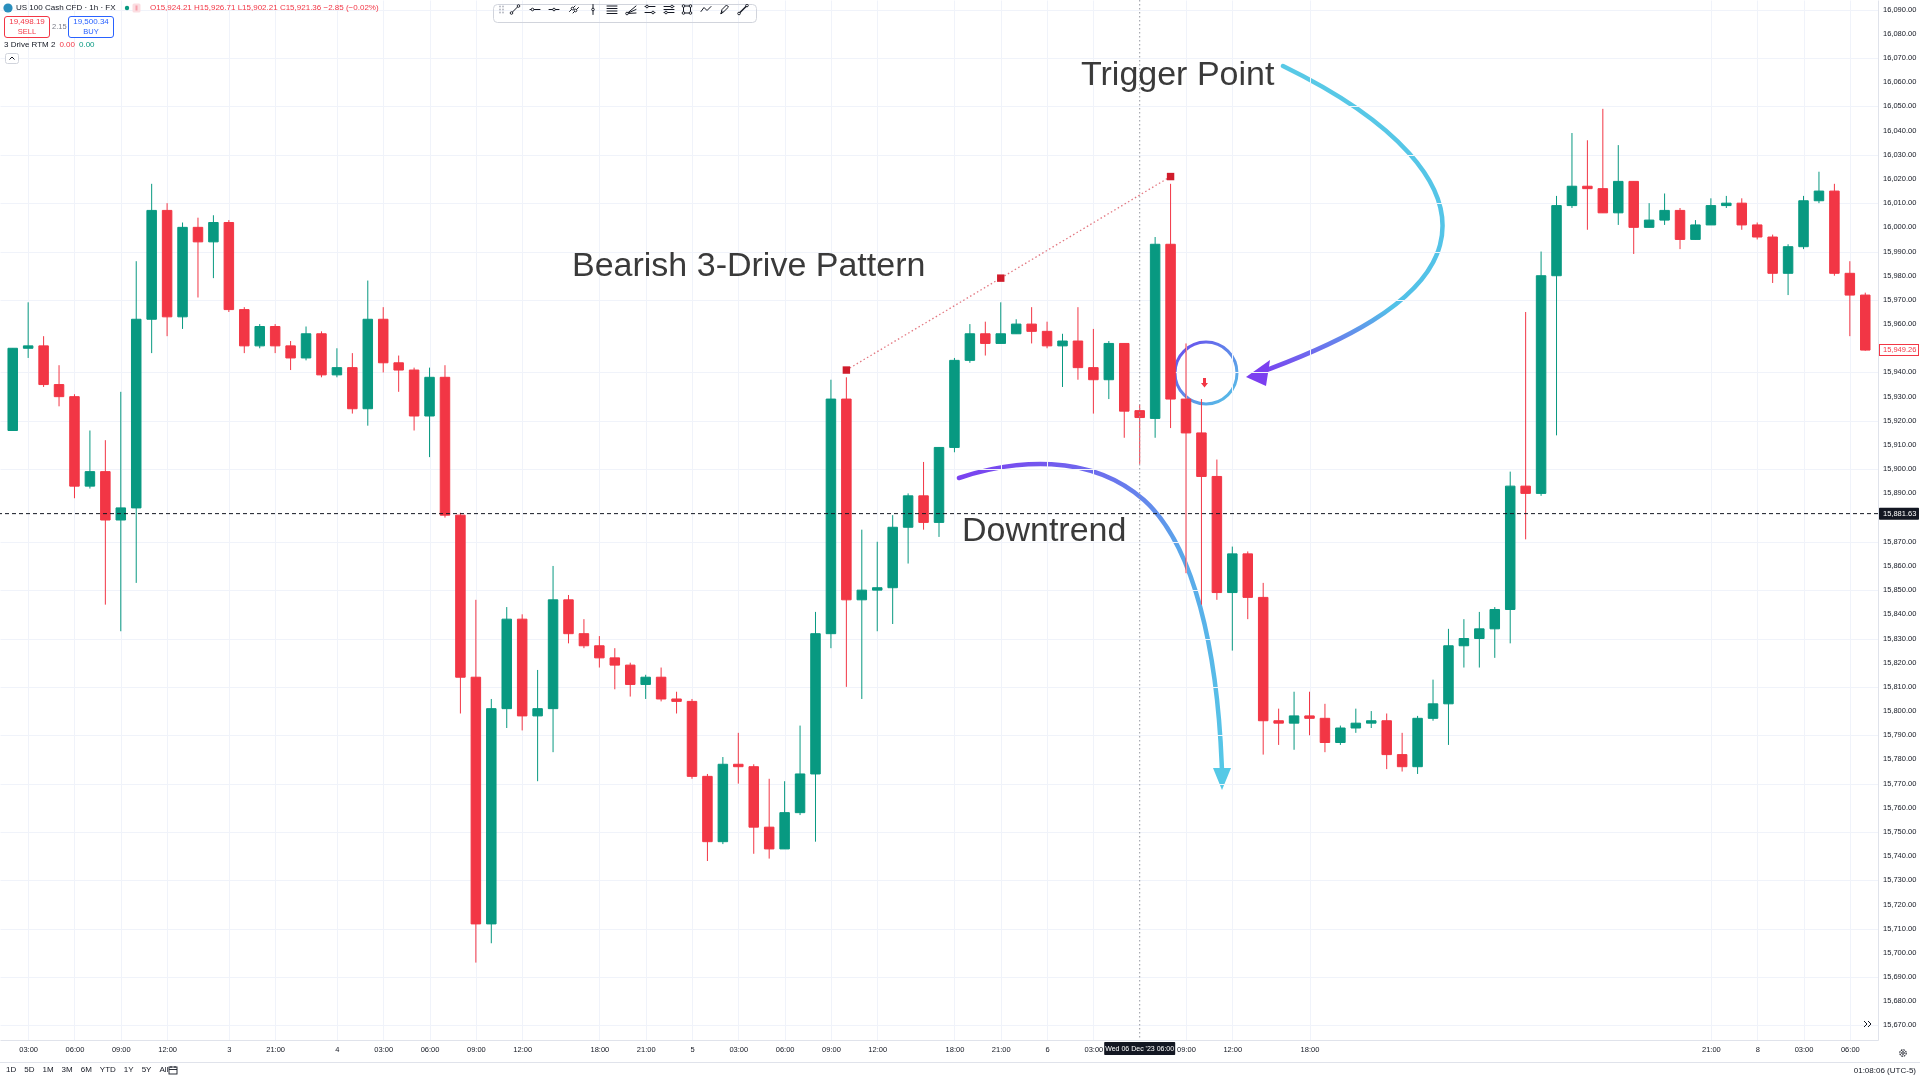 The image size is (1920, 1081). Describe the element at coordinates (66, 7) in the screenshot. I see `chart-title: US 100 Cash CFD · 1h · FX` at that location.